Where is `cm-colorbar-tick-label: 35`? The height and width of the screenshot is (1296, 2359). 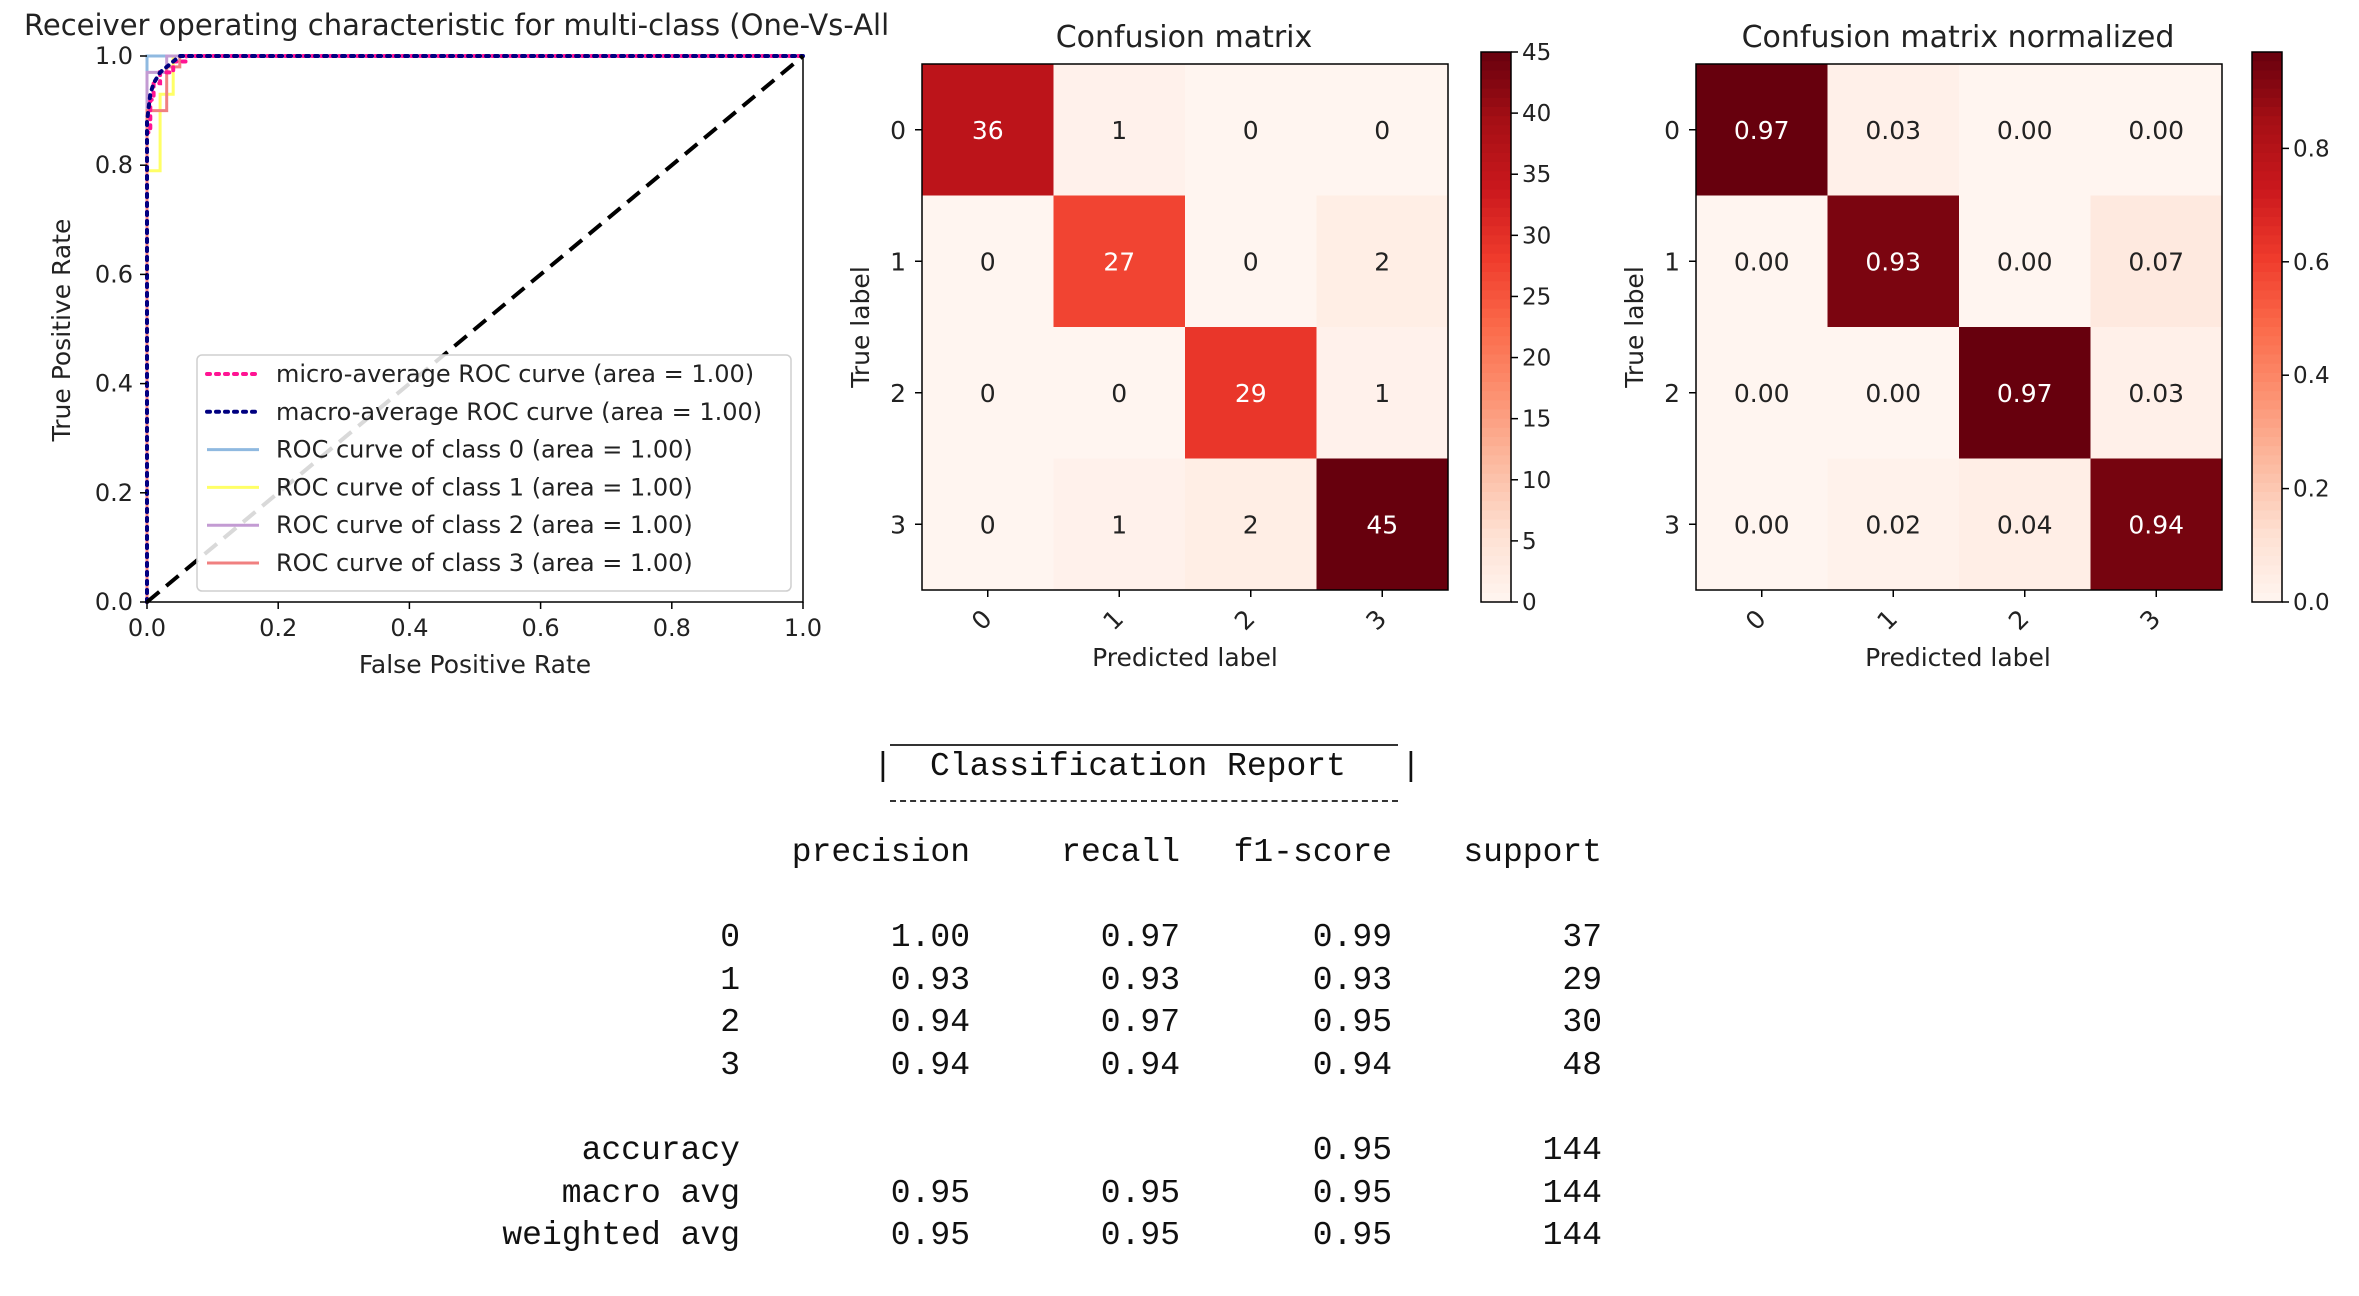 cm-colorbar-tick-label: 35 is located at coordinates (1536, 175).